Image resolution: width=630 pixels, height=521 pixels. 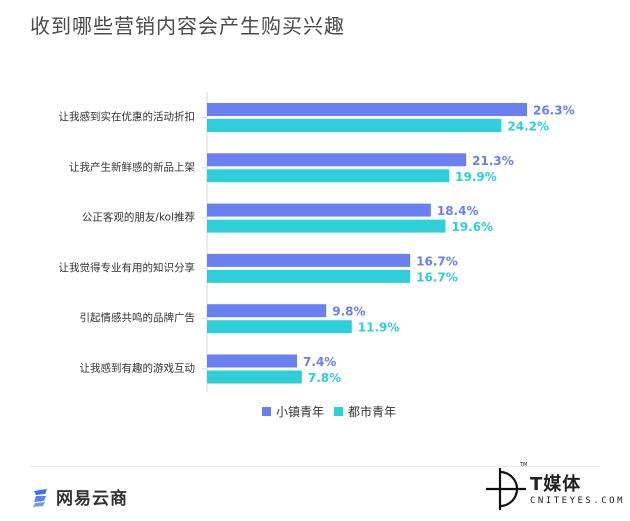 What do you see at coordinates (138, 317) in the screenshot?
I see `category-label: 引起情感共鸣的品牌广告` at bounding box center [138, 317].